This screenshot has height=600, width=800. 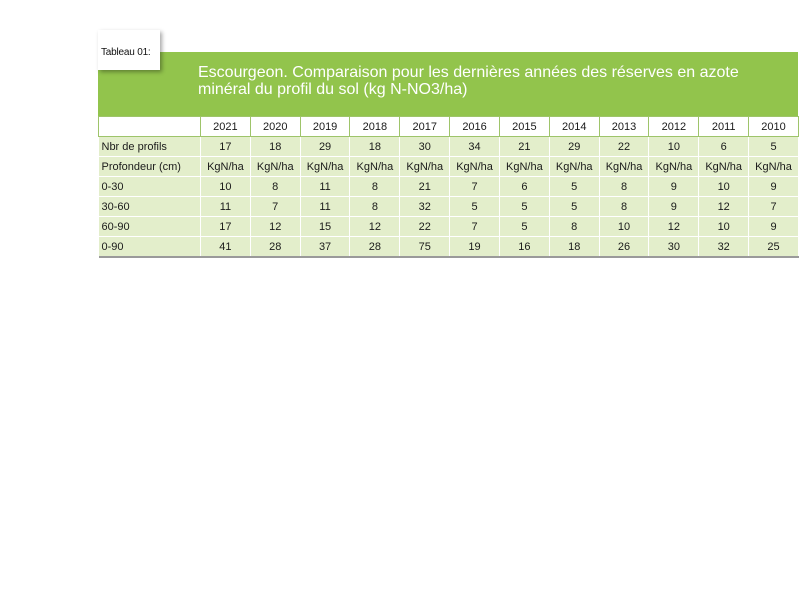 I want to click on table-row-30-60: 30-60 11 7 11 8 32 5 5 5 8 9 12 7, so click(x=448, y=206).